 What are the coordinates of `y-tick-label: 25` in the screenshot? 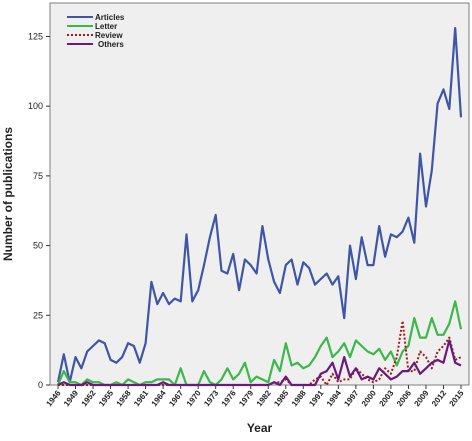 It's located at (38, 315).